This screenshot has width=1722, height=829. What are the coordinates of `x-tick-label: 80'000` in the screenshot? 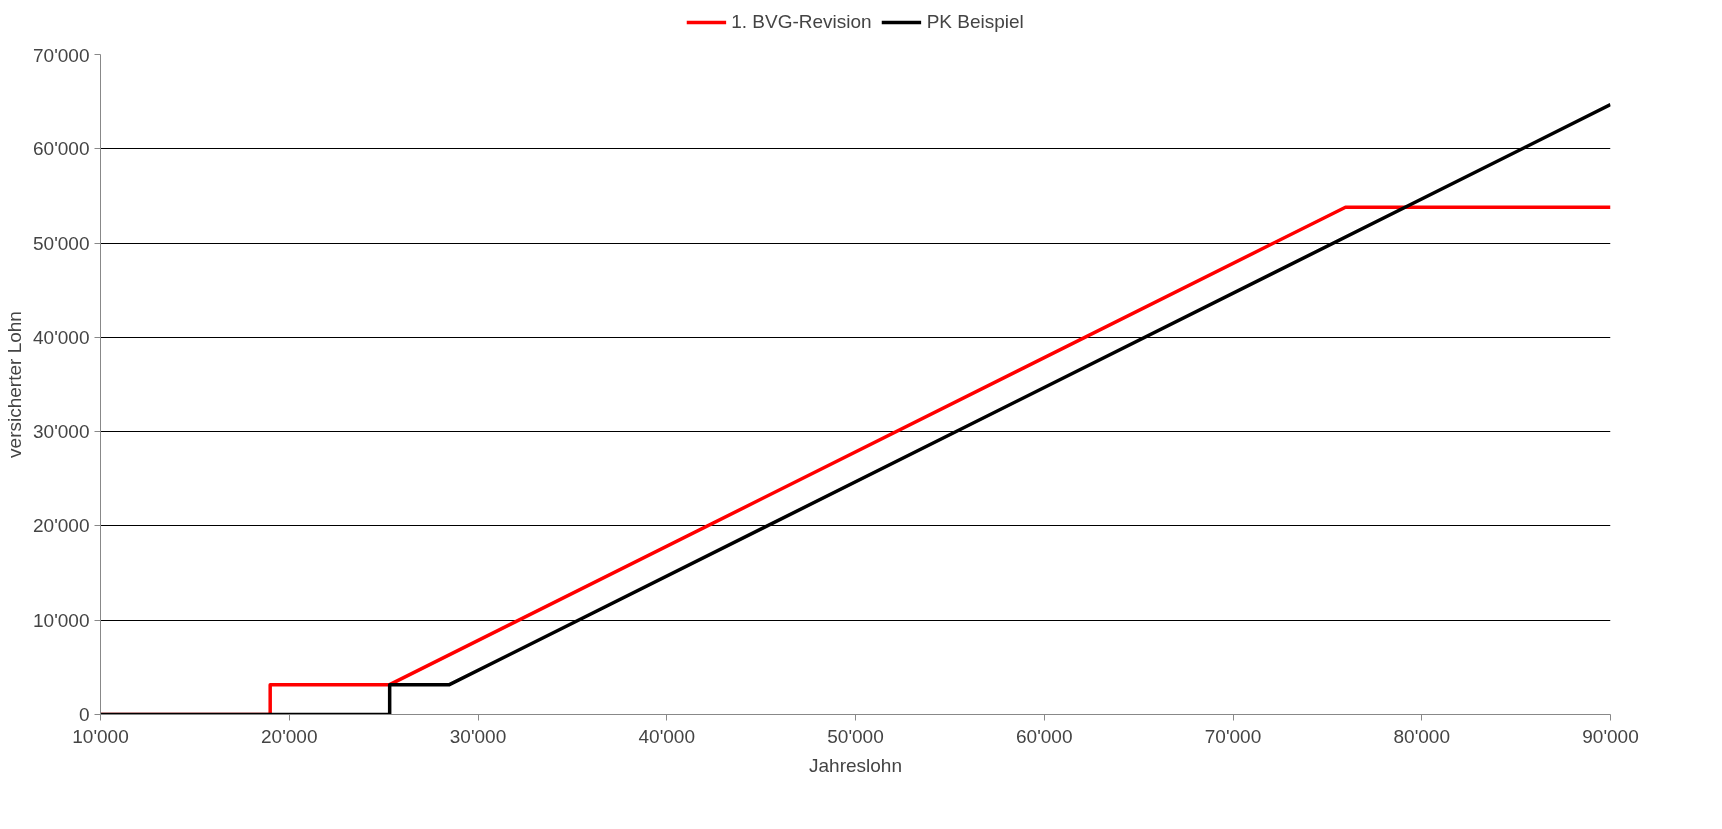 It's located at (1421, 736).